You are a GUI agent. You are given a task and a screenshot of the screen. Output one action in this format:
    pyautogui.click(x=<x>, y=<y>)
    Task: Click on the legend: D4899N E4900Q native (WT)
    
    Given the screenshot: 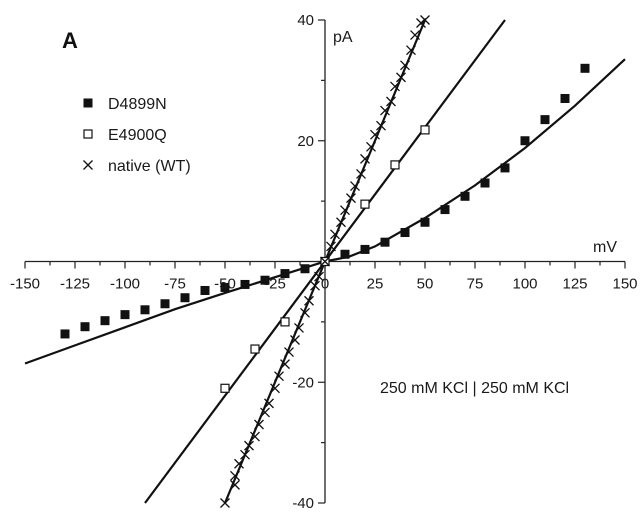 What is the action you would take?
    pyautogui.click(x=137, y=135)
    